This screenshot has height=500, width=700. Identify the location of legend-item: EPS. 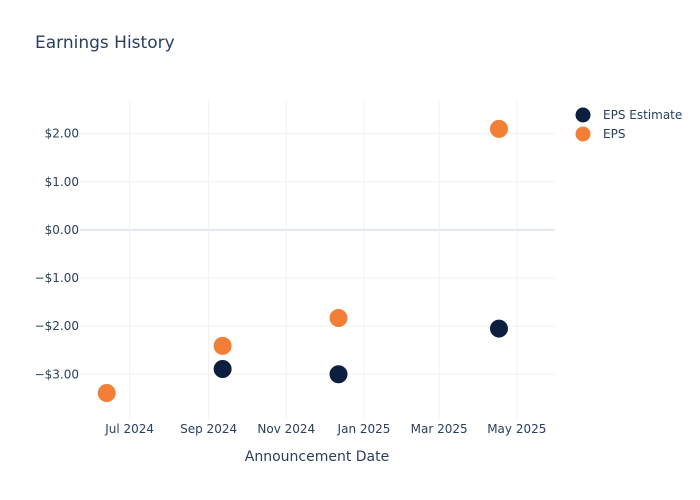
(599, 134).